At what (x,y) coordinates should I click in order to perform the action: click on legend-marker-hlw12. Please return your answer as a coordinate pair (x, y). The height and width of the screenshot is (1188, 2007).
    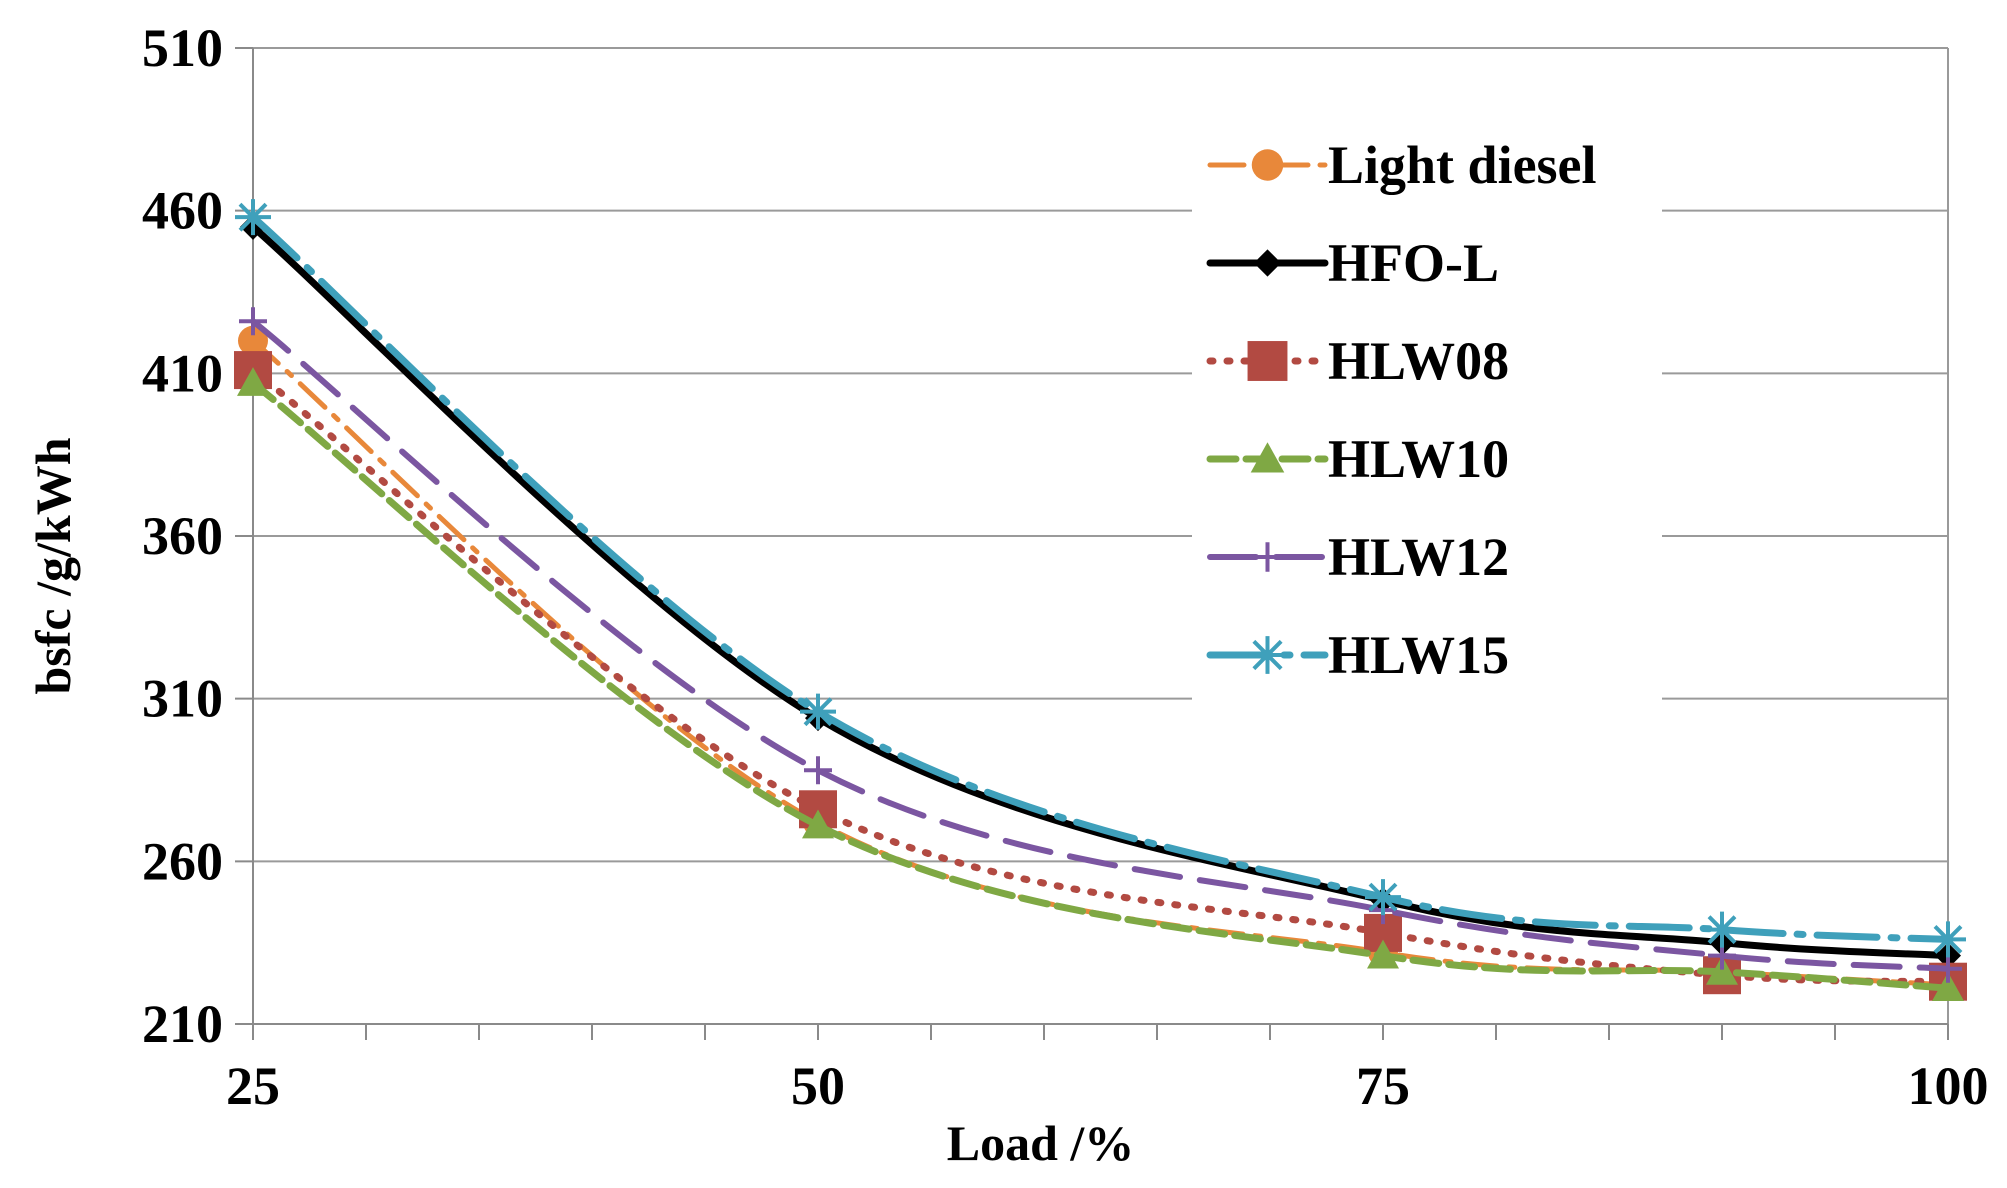
    Looking at the image, I should click on (1267, 557).